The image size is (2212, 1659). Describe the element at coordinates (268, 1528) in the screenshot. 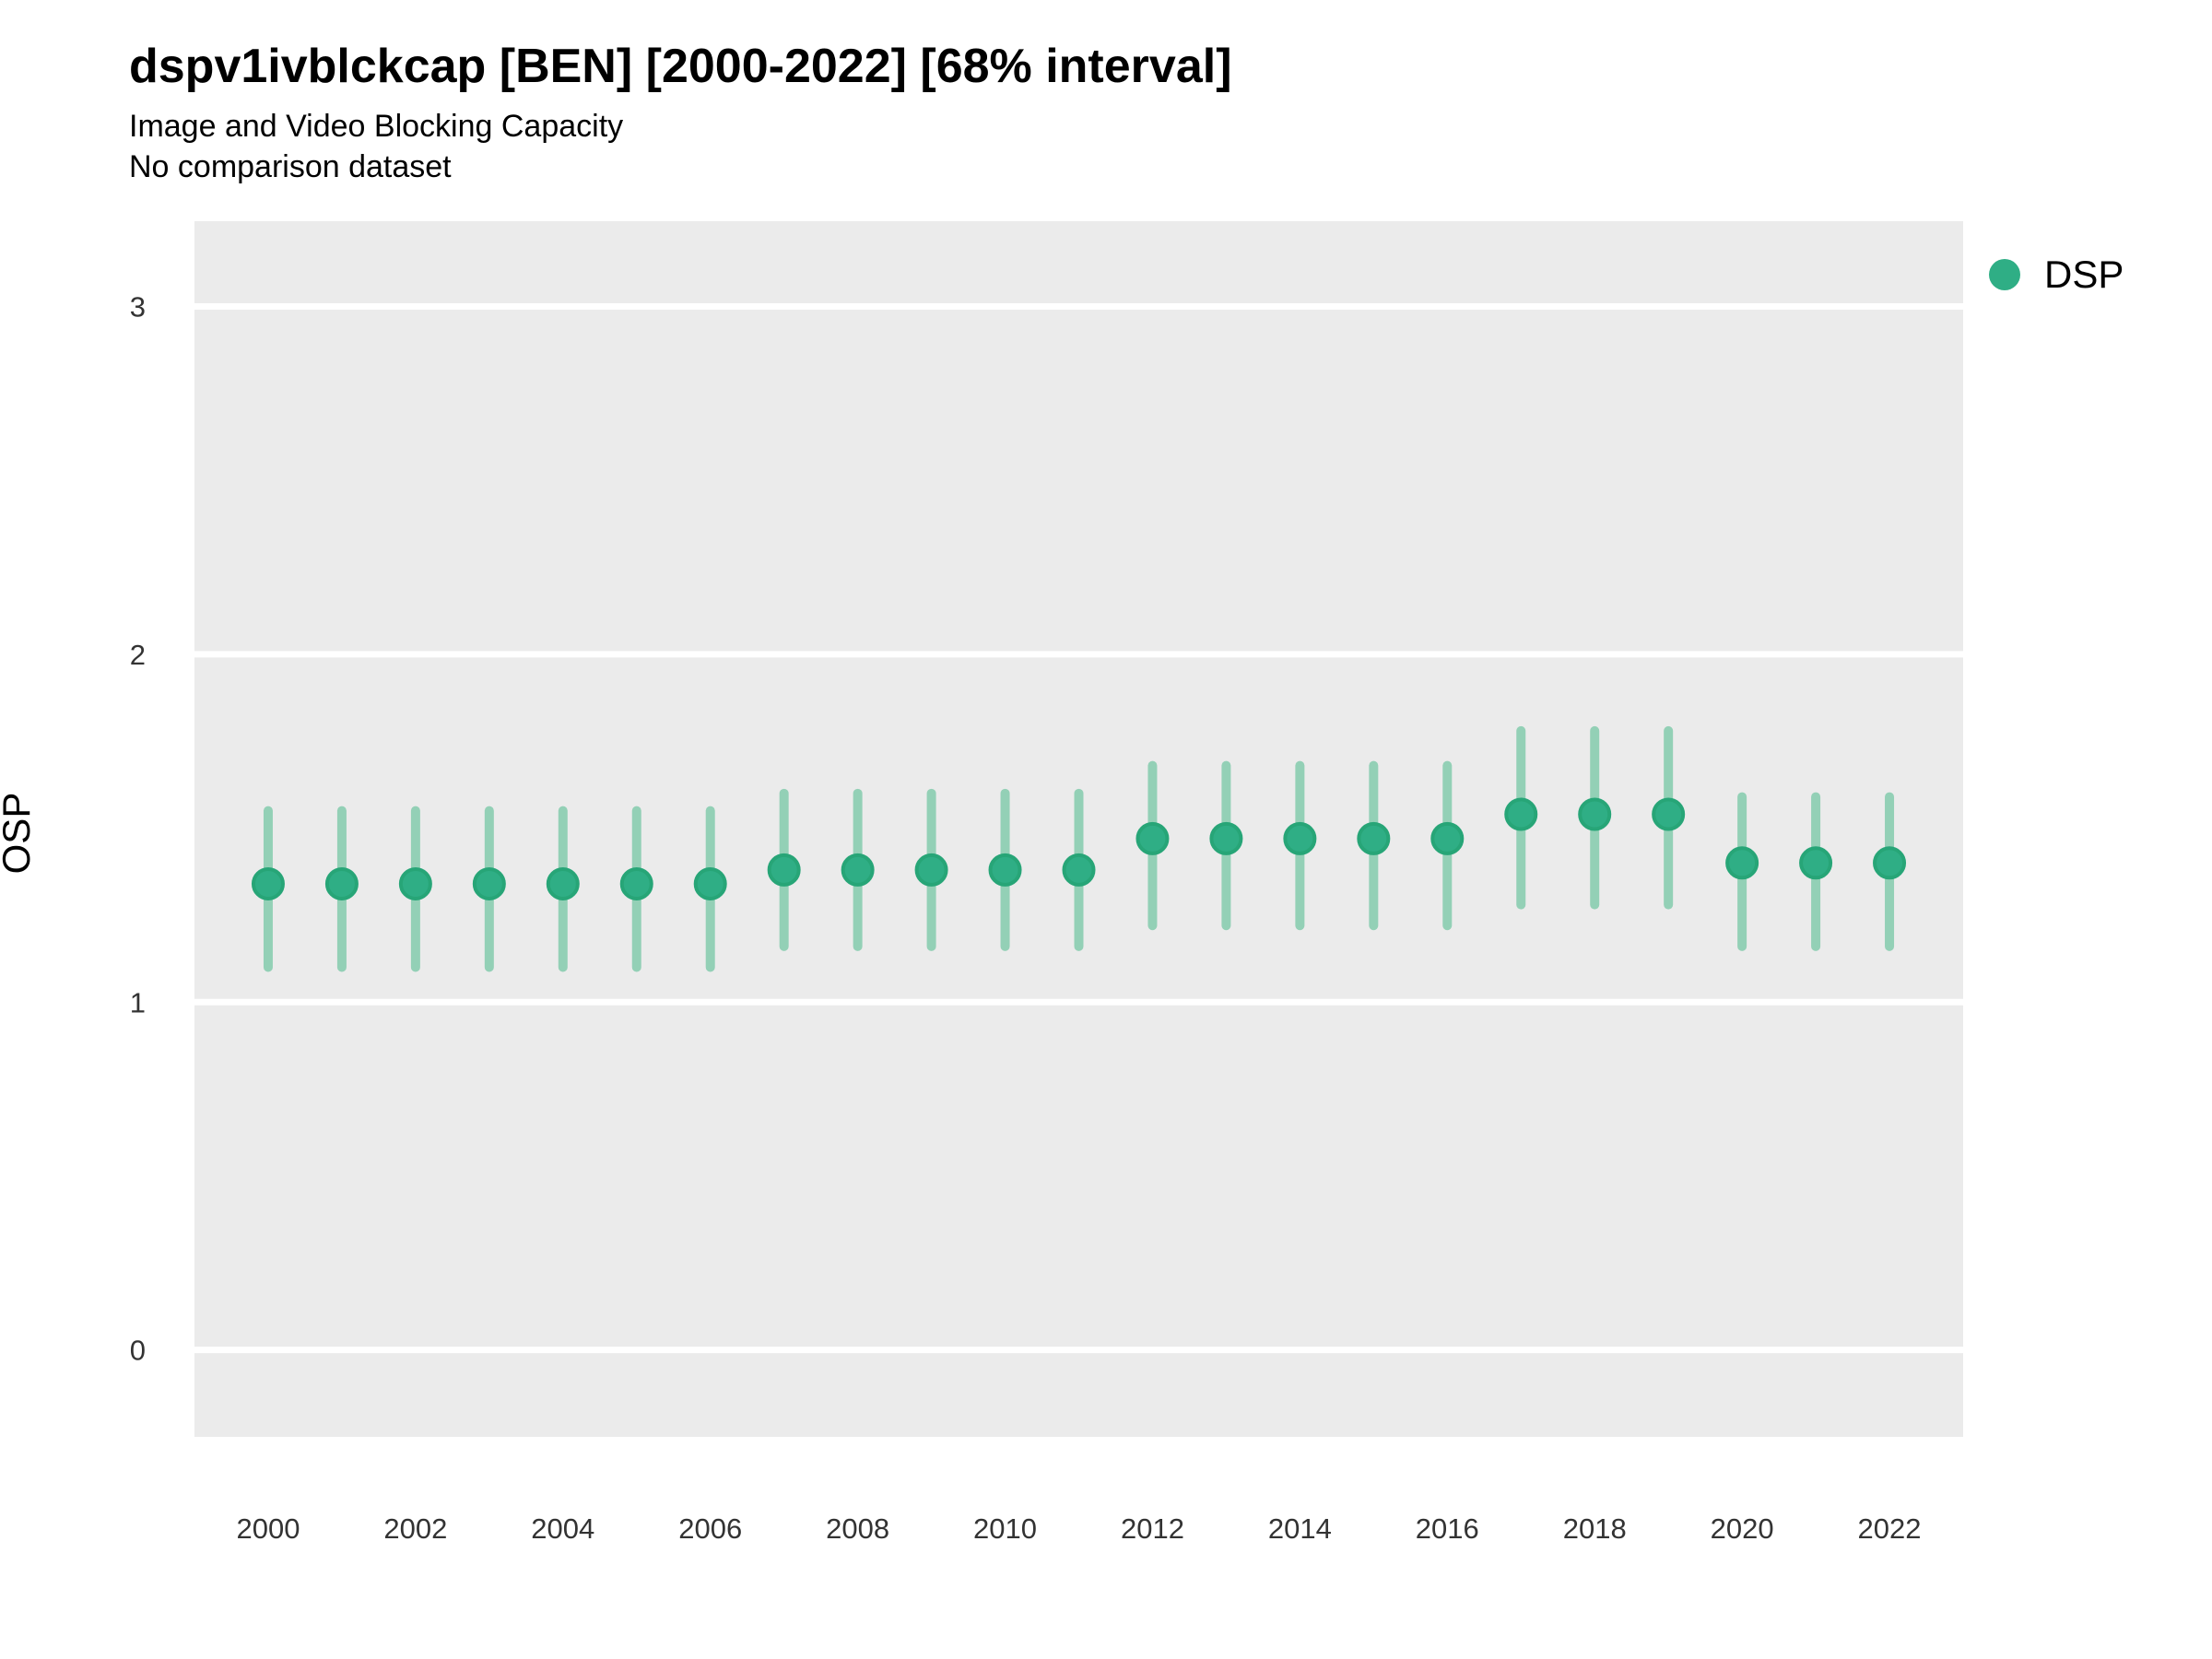

I see `x-tick-label-2000: 2000` at that location.